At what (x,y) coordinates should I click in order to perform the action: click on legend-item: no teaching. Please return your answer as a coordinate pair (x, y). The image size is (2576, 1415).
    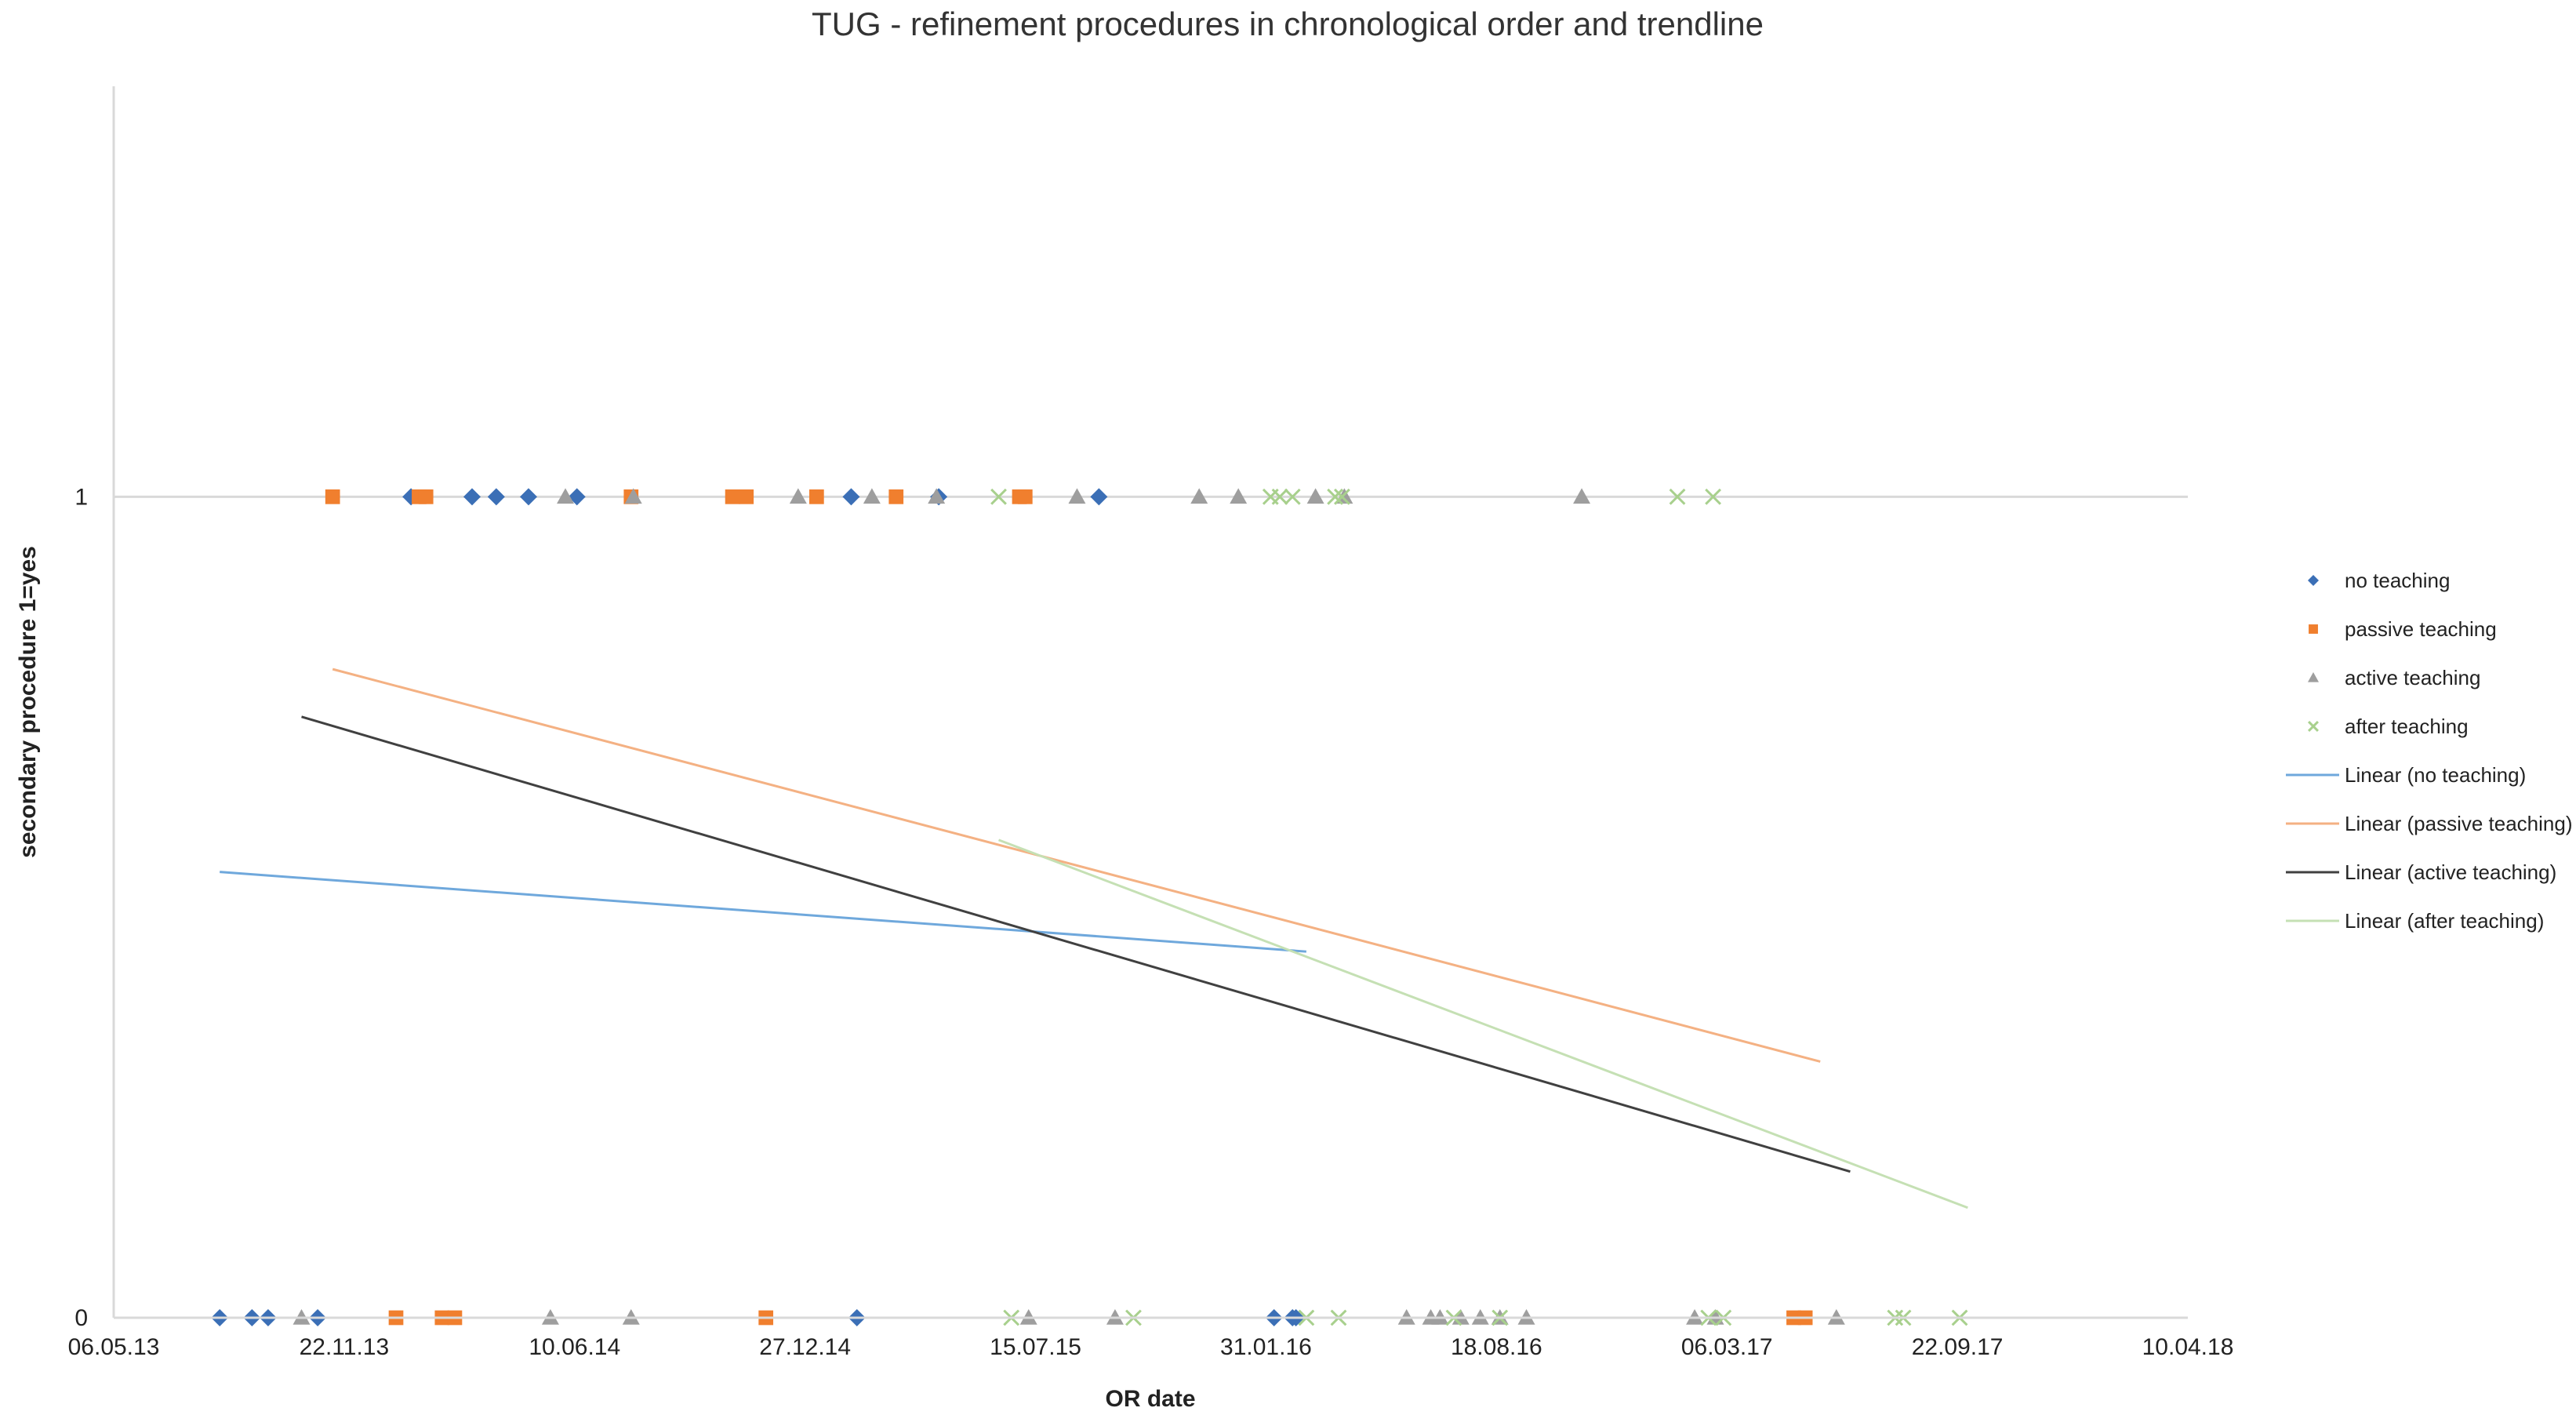
    Looking at the image, I should click on (2379, 581).